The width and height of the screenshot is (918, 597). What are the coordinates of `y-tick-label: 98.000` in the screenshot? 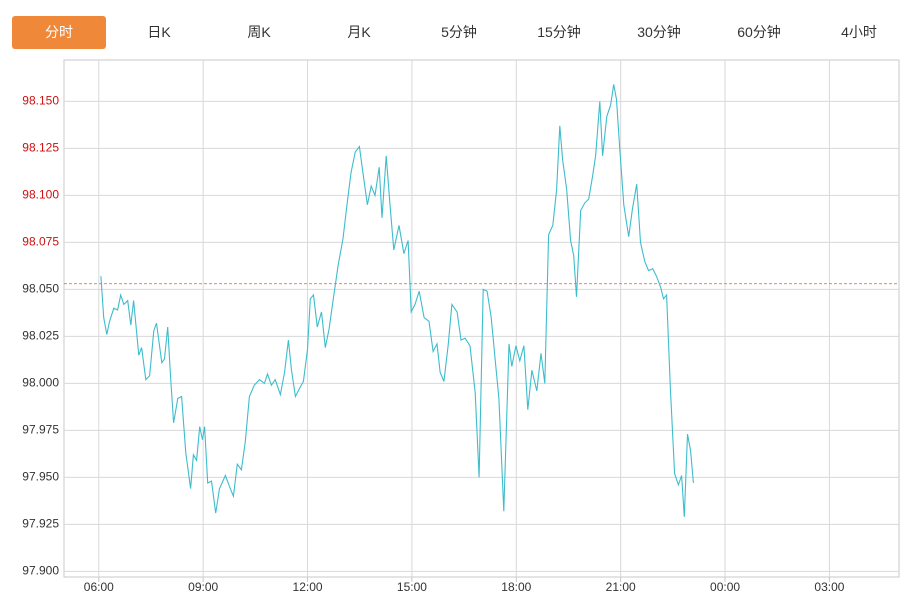 It's located at (40, 383).